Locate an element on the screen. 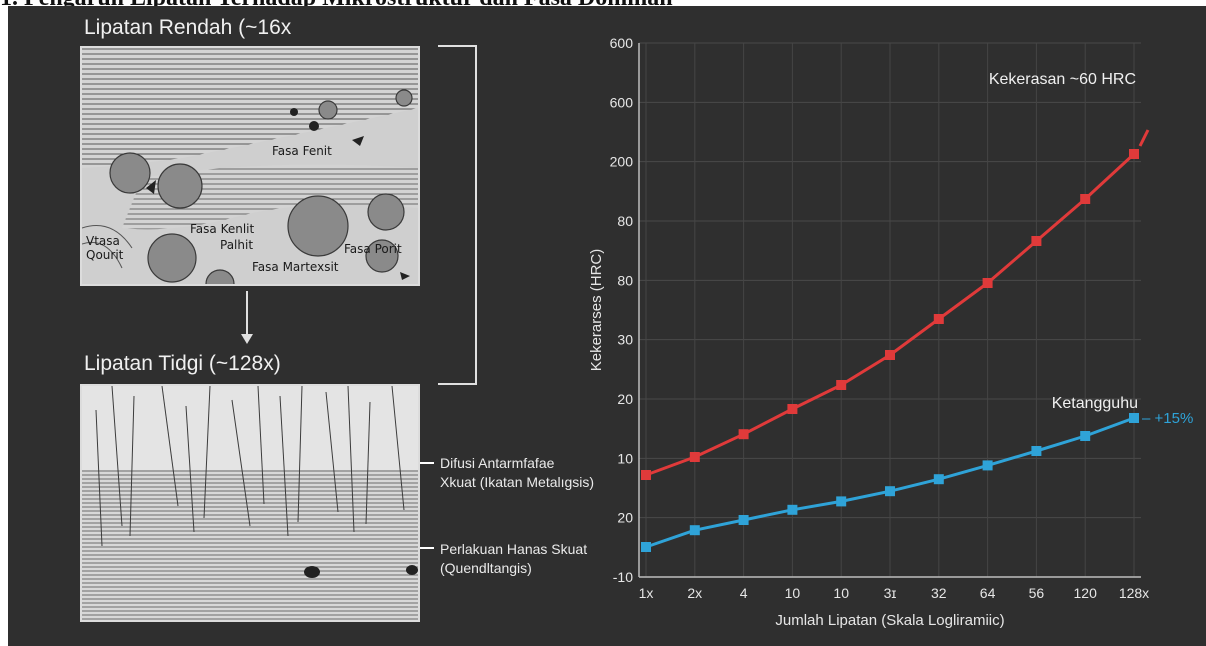 The height and width of the screenshot is (646, 1206). x-tick-label: 4 is located at coordinates (744, 593).